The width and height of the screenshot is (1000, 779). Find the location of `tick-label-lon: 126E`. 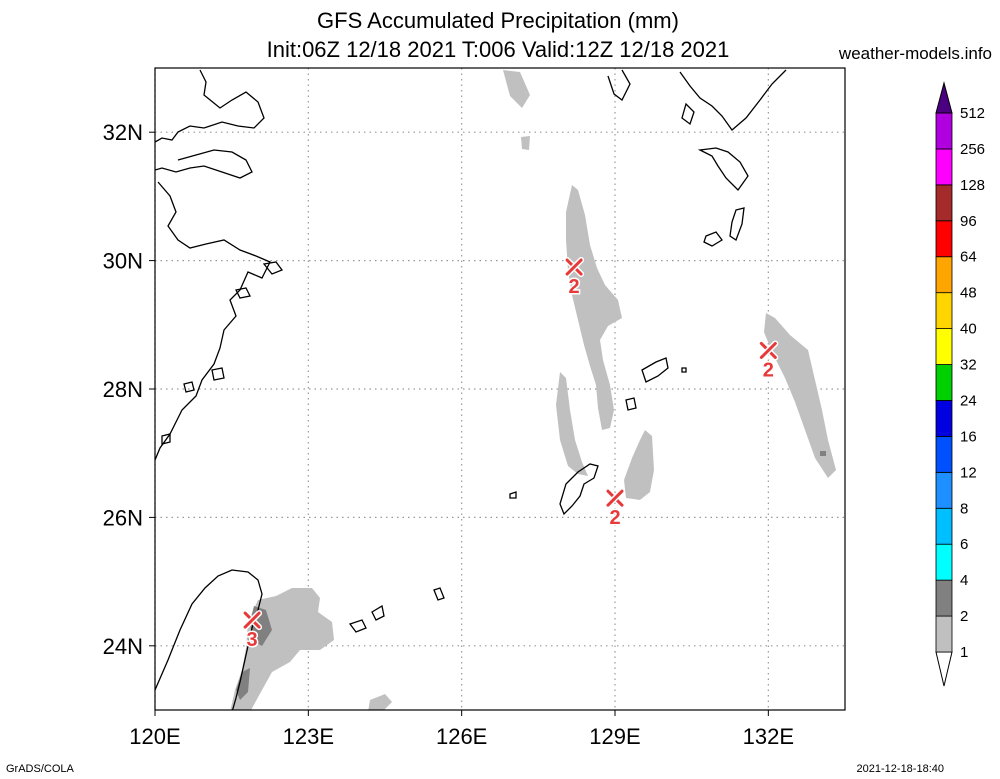

tick-label-lon: 126E is located at coordinates (461, 736).